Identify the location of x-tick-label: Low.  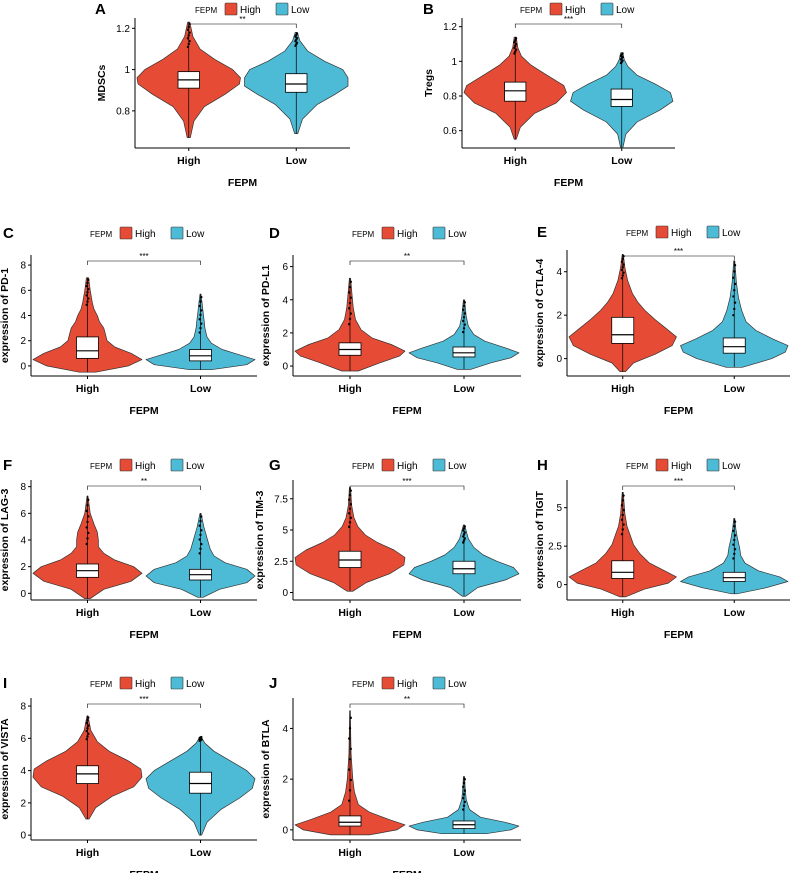
(297, 161).